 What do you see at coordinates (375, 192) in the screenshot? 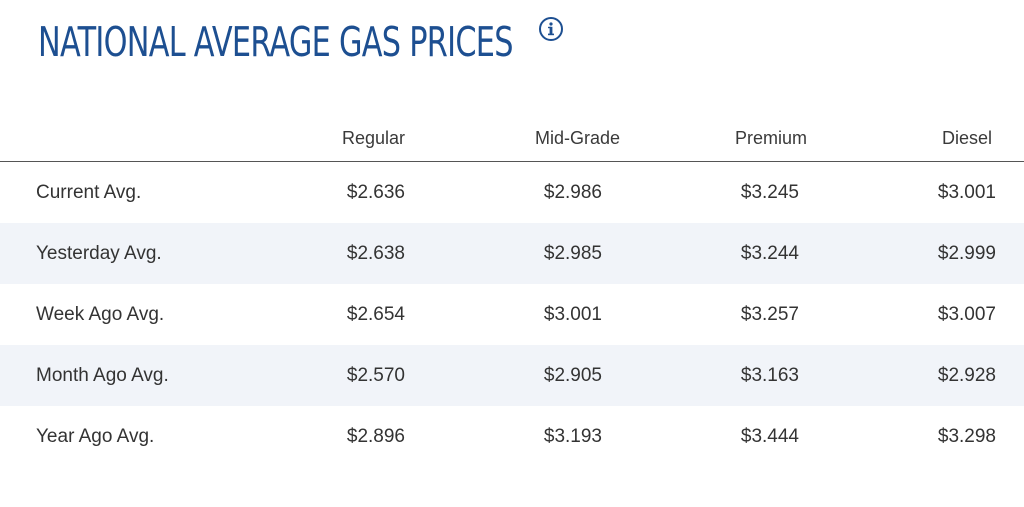
I see `regular-price: $2.636` at bounding box center [375, 192].